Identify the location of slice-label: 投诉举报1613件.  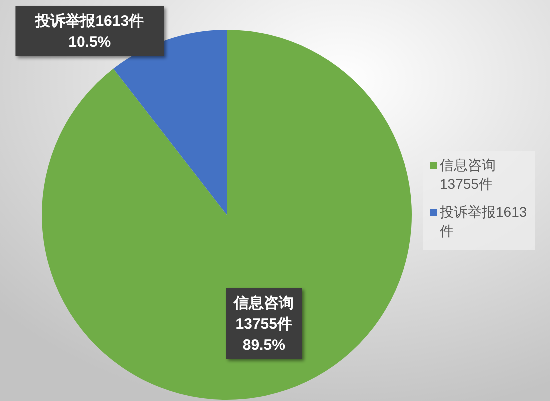
(89, 21).